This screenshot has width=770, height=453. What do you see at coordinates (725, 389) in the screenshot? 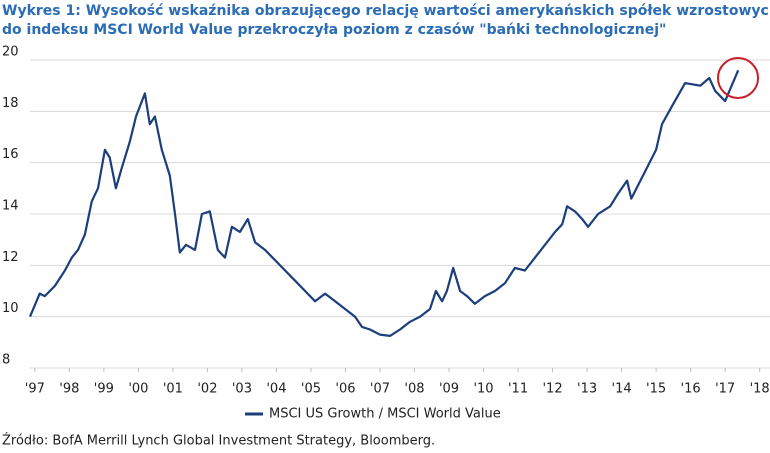
I see `x-tick-label: '17` at bounding box center [725, 389].